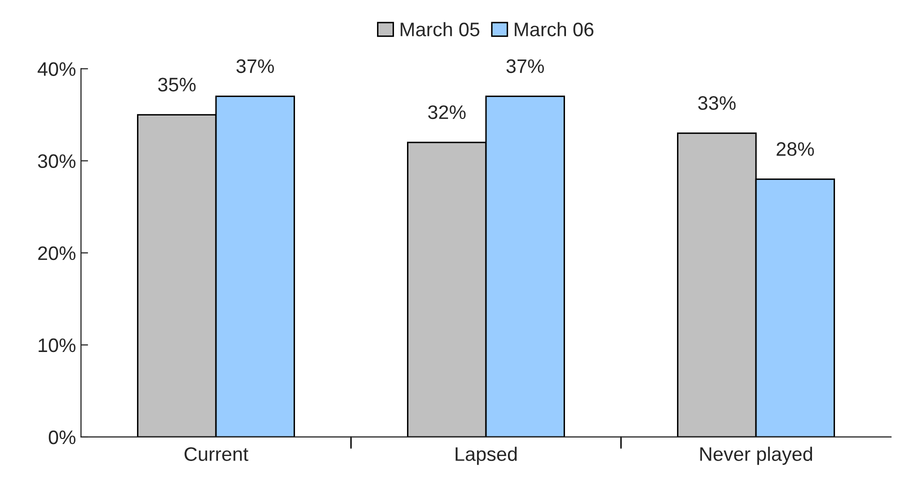 This screenshot has width=900, height=491. I want to click on legend-label: March 05, so click(440, 29).